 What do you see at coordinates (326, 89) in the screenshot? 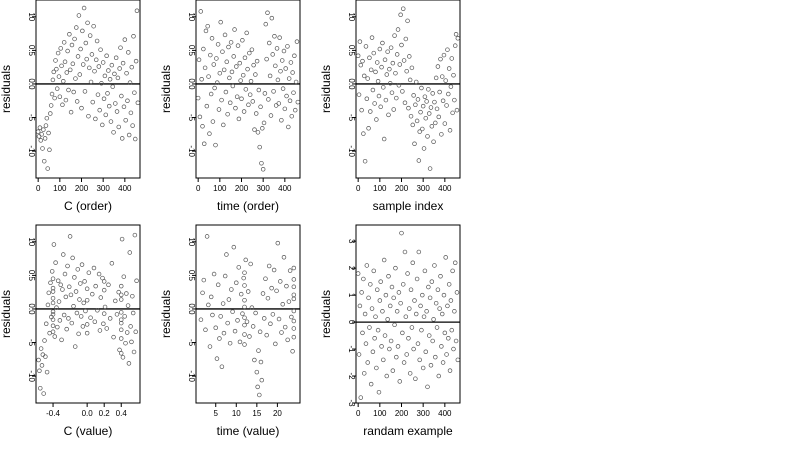
I see `y-axis-label: residuals` at bounding box center [326, 89].